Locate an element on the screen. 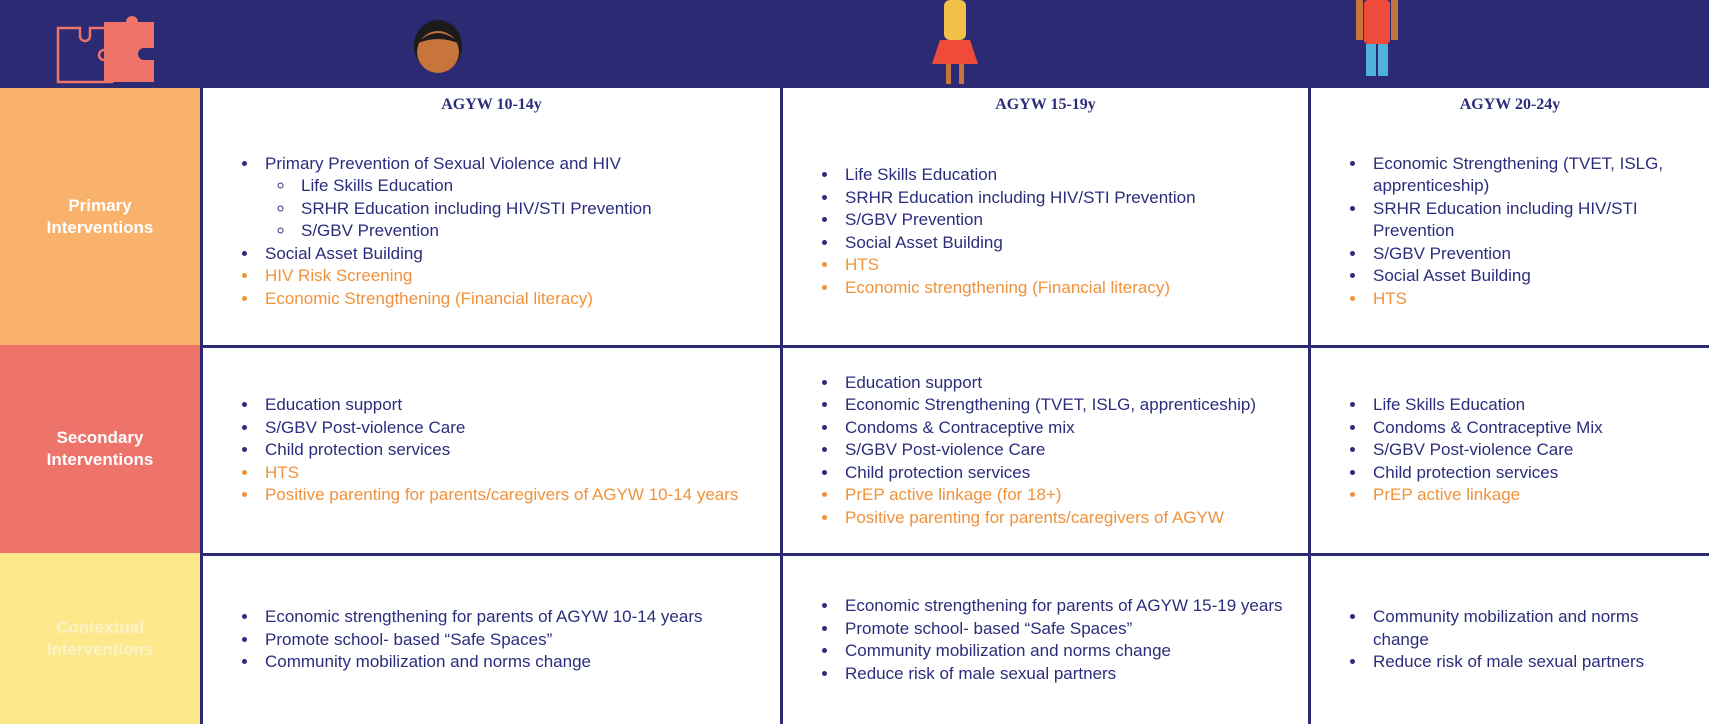 The width and height of the screenshot is (1709, 724). column-title: AGYW 10-14y is located at coordinates (491, 104).